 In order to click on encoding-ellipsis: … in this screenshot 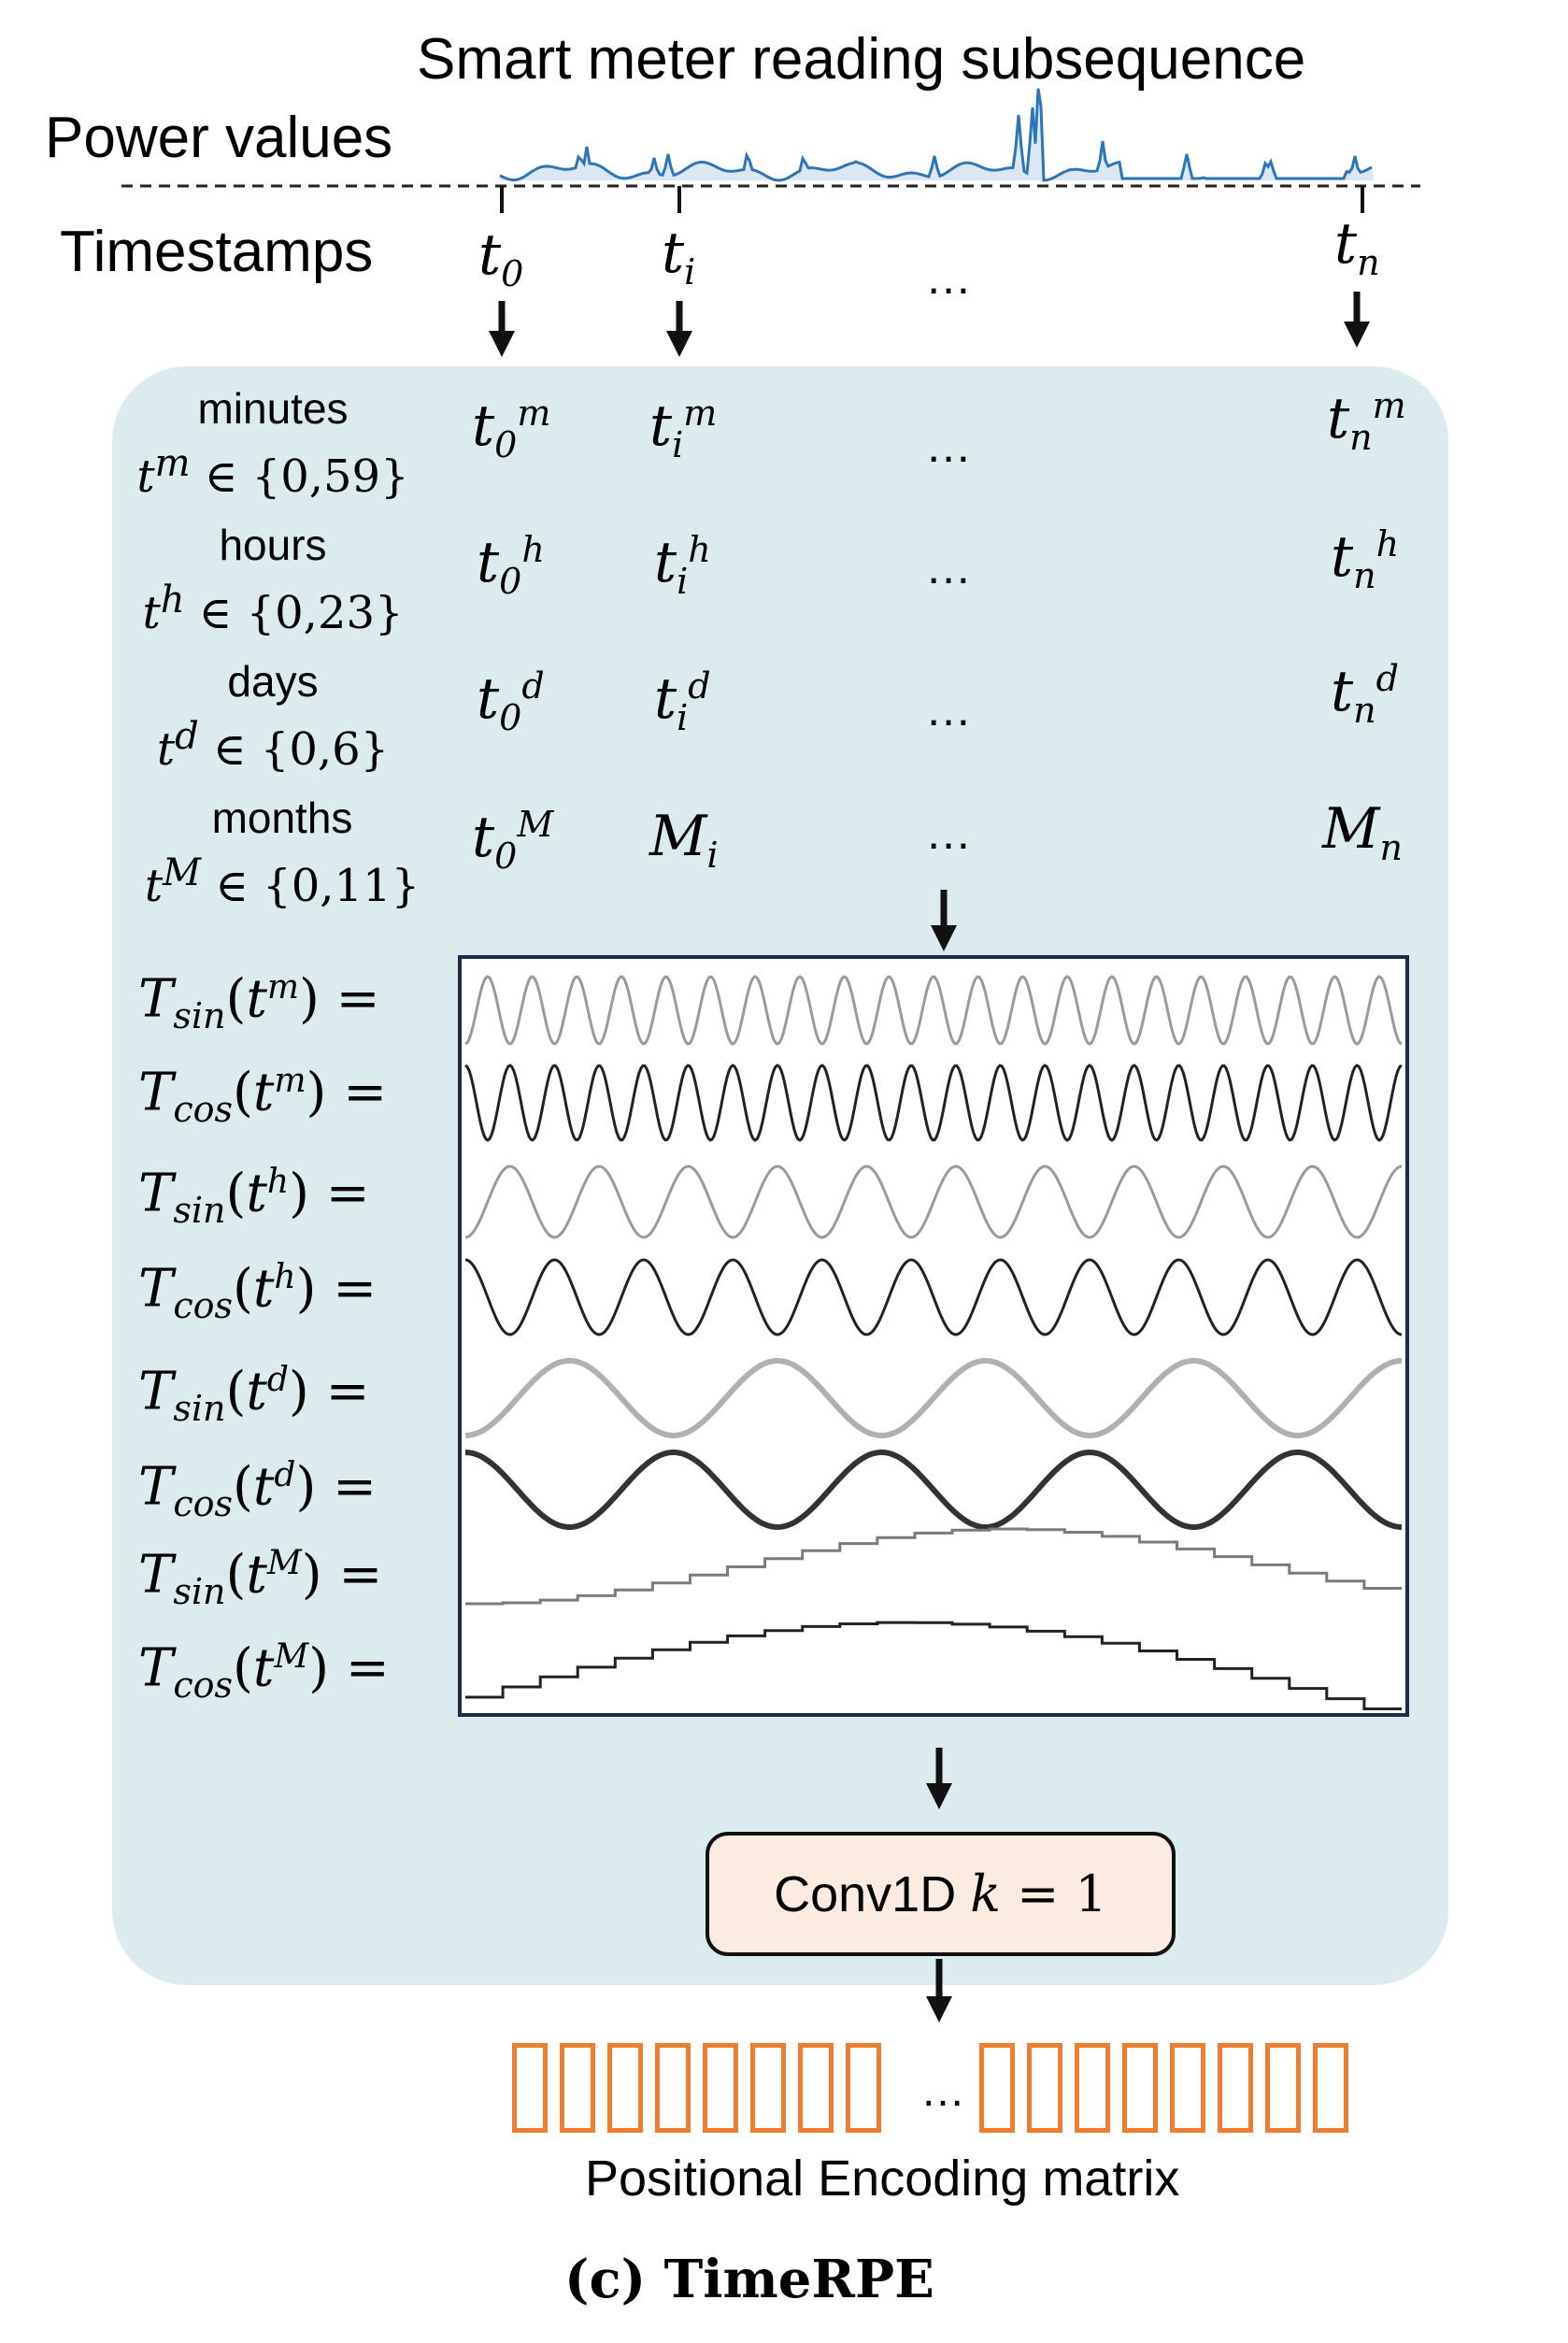, I will do `click(943, 2091)`.